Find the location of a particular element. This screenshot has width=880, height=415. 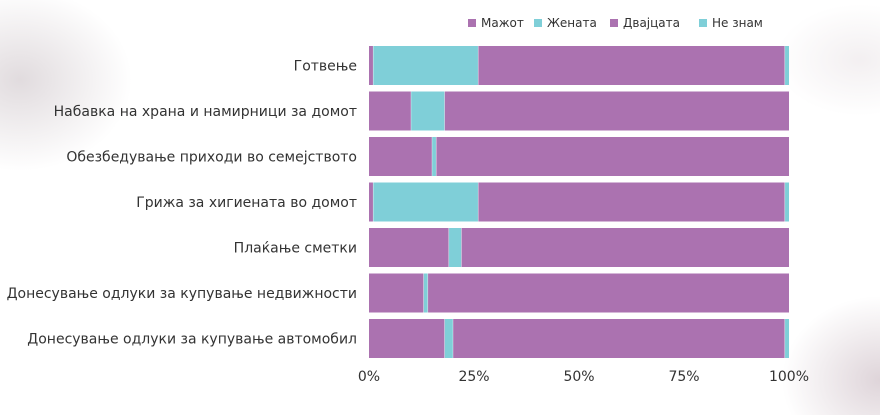

legend-label: Двајцата is located at coordinates (651, 23).